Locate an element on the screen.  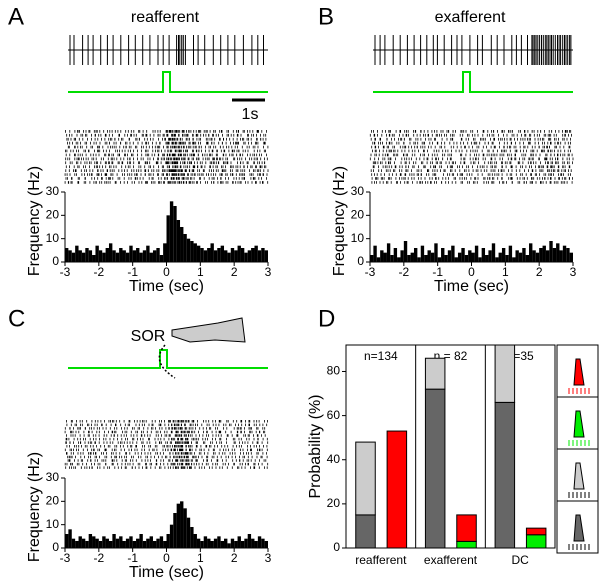
panel-title: reafferent is located at coordinates (165, 17).